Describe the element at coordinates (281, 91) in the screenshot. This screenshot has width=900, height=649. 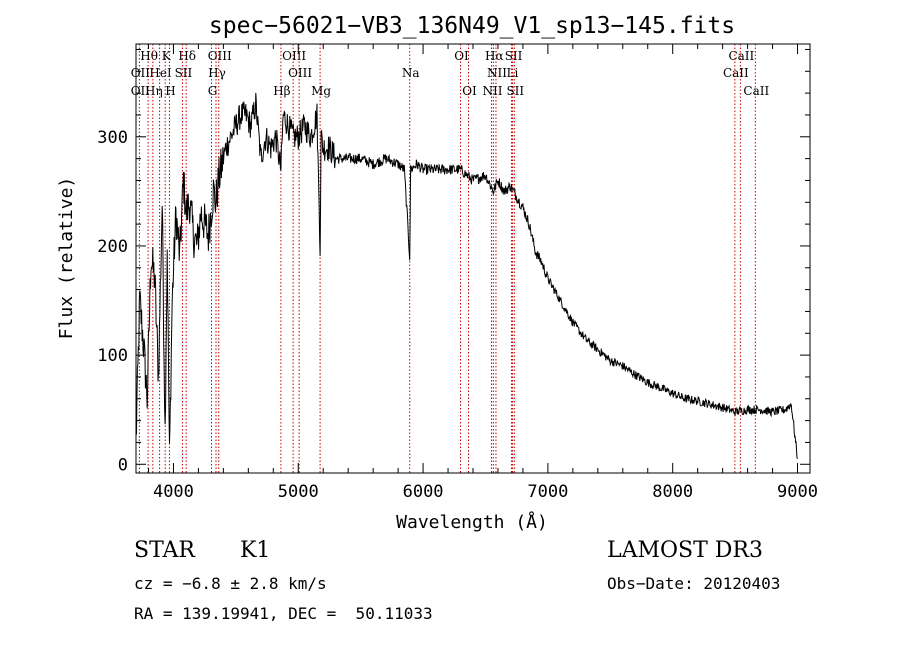
I see `spectral-line-label: Hβ` at that location.